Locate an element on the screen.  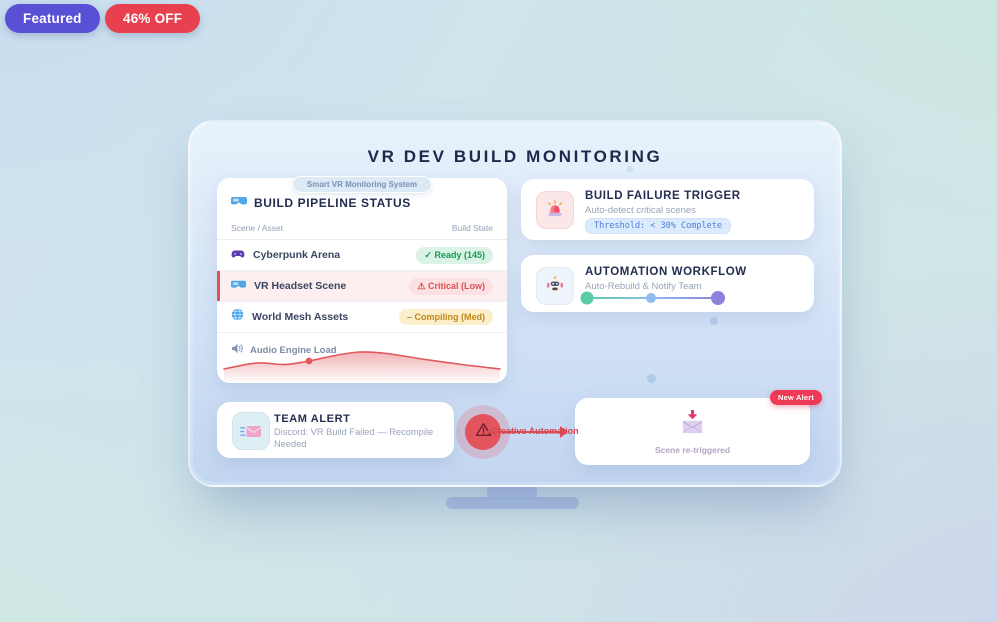
threshold-pill: Threshold: < 30% Complete is located at coordinates (658, 226).